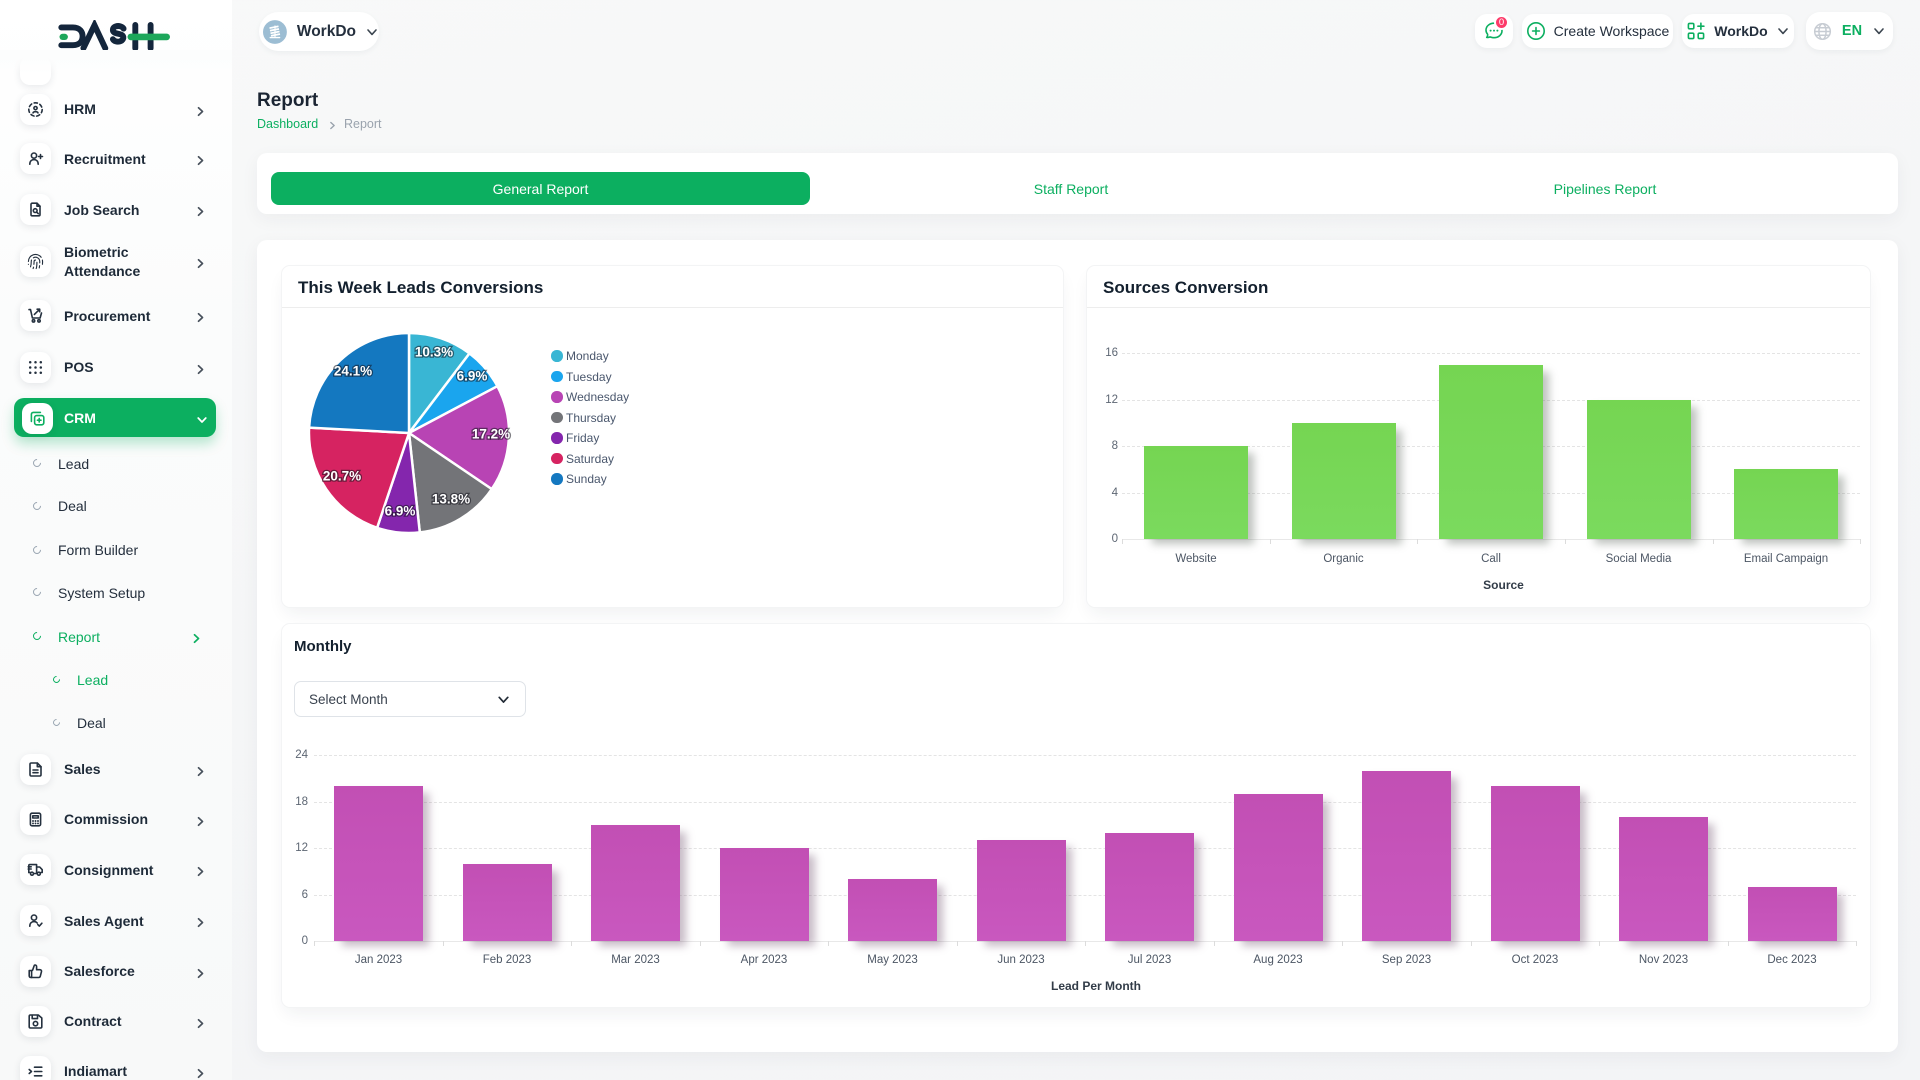 The image size is (1920, 1080). I want to click on svg-text: 24.1%, so click(353, 371).